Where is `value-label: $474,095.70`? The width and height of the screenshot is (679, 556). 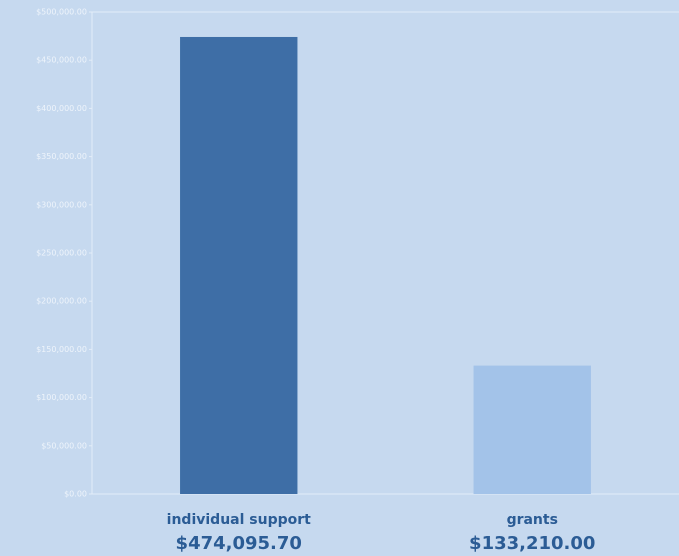
value-label: $474,095.70 is located at coordinates (239, 543).